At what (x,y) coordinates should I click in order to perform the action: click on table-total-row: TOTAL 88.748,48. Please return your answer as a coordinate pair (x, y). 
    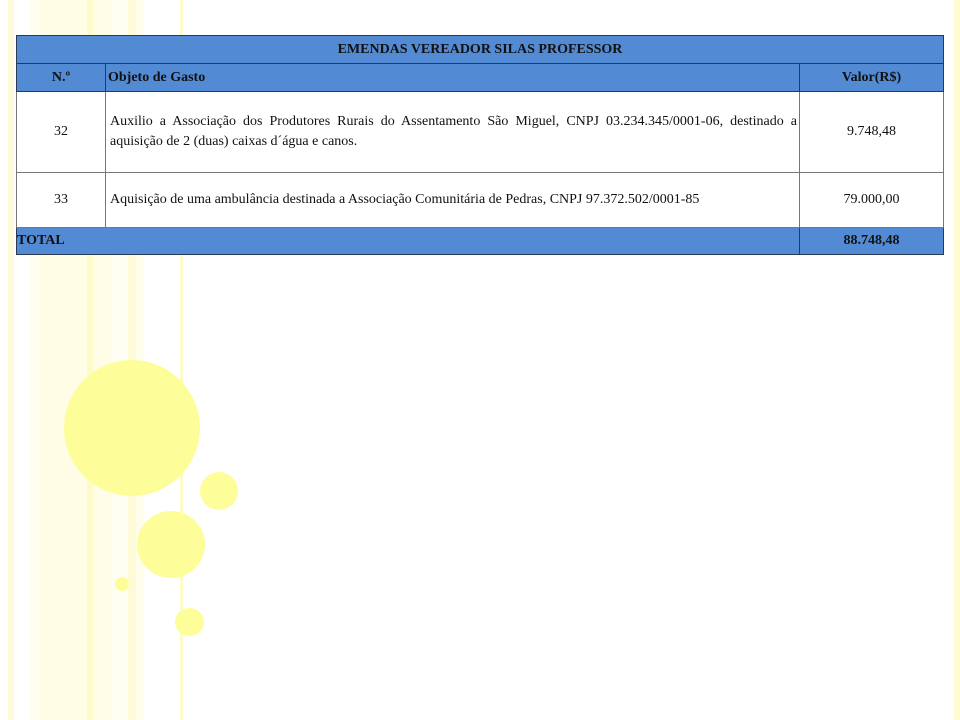
    Looking at the image, I should click on (480, 241).